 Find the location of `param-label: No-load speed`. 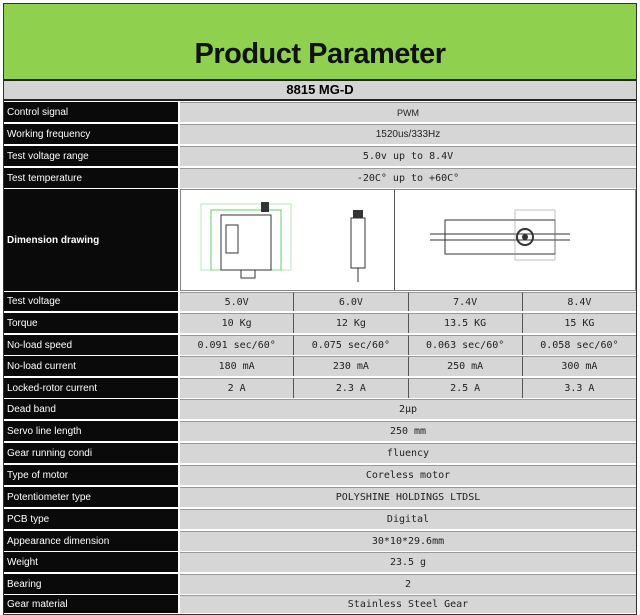

param-label: No-load speed is located at coordinates (91, 345).